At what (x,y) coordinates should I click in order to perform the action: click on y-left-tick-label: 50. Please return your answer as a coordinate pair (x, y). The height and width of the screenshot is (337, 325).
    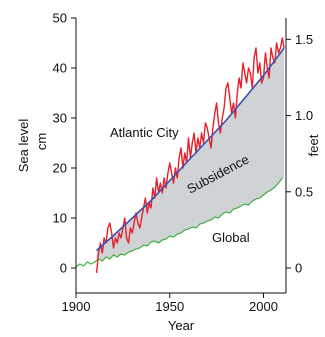
    Looking at the image, I should click on (60, 18).